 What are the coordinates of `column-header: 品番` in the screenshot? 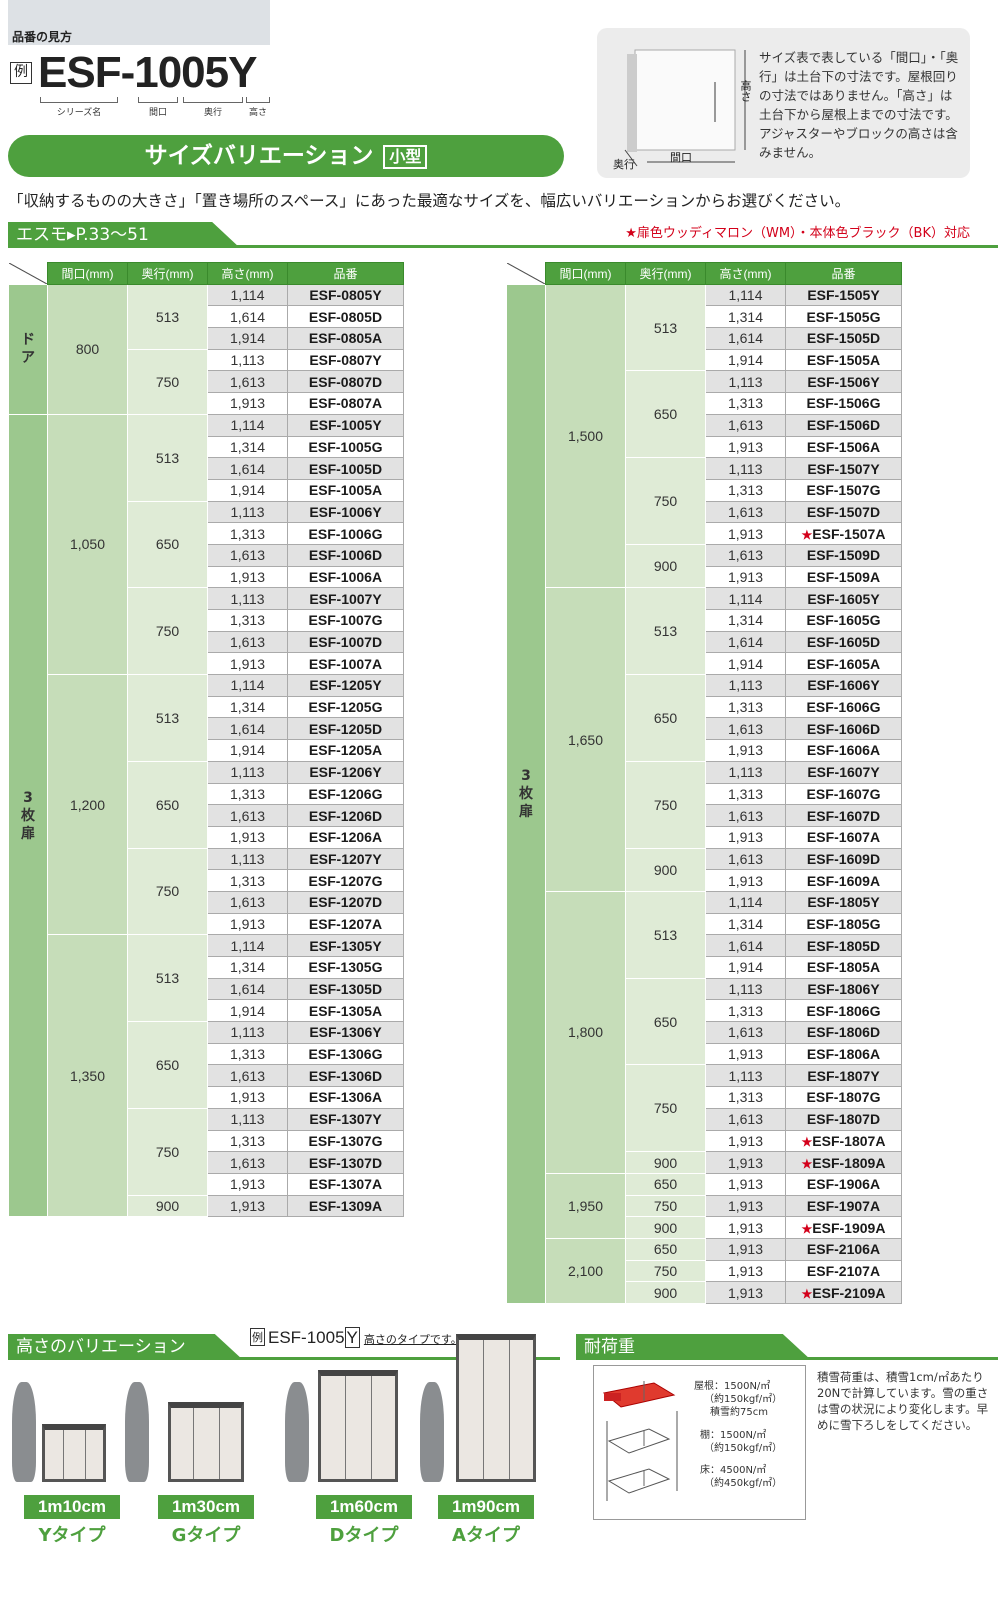 It's located at (843, 273).